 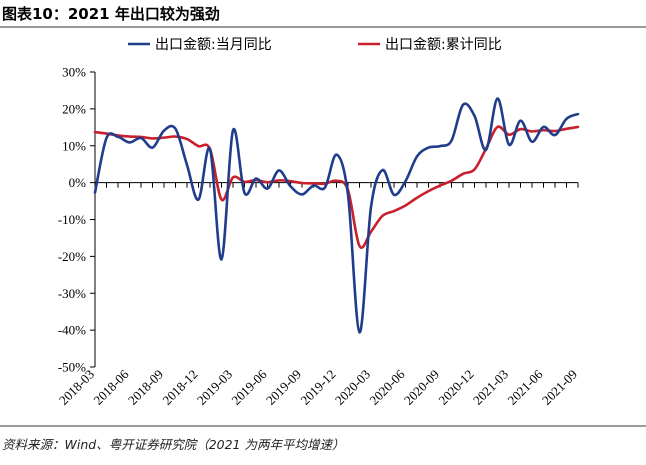 I want to click on y-tick-label: -50%, so click(x=72, y=367).